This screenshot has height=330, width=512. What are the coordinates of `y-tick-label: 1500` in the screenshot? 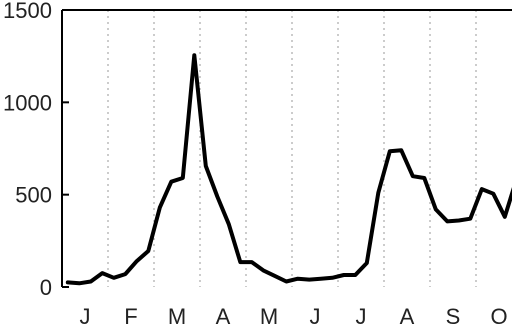 It's located at (27, 11).